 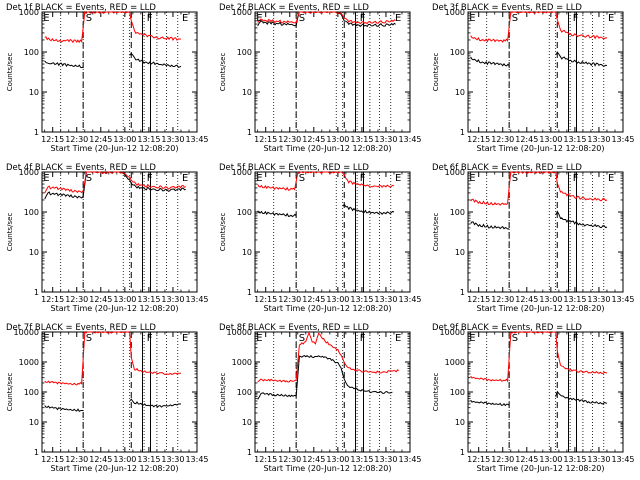 What do you see at coordinates (81, 328) in the screenshot?
I see `chart-title: Det 7f BLACK = Events, RED = LLD` at bounding box center [81, 328].